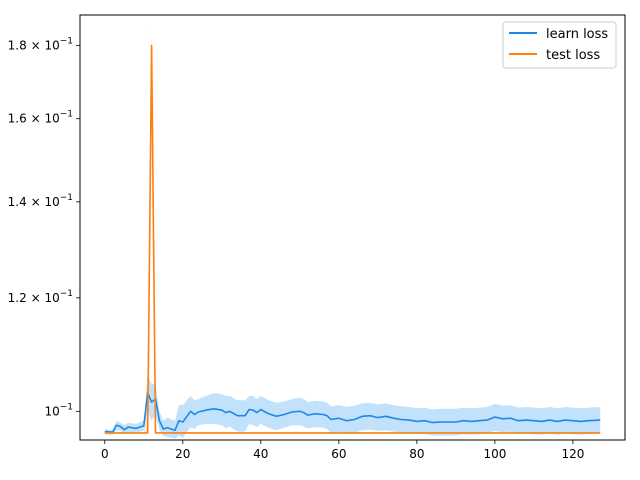 The height and width of the screenshot is (480, 640). Describe the element at coordinates (182, 454) in the screenshot. I see `x-tick-label: 20` at that location.